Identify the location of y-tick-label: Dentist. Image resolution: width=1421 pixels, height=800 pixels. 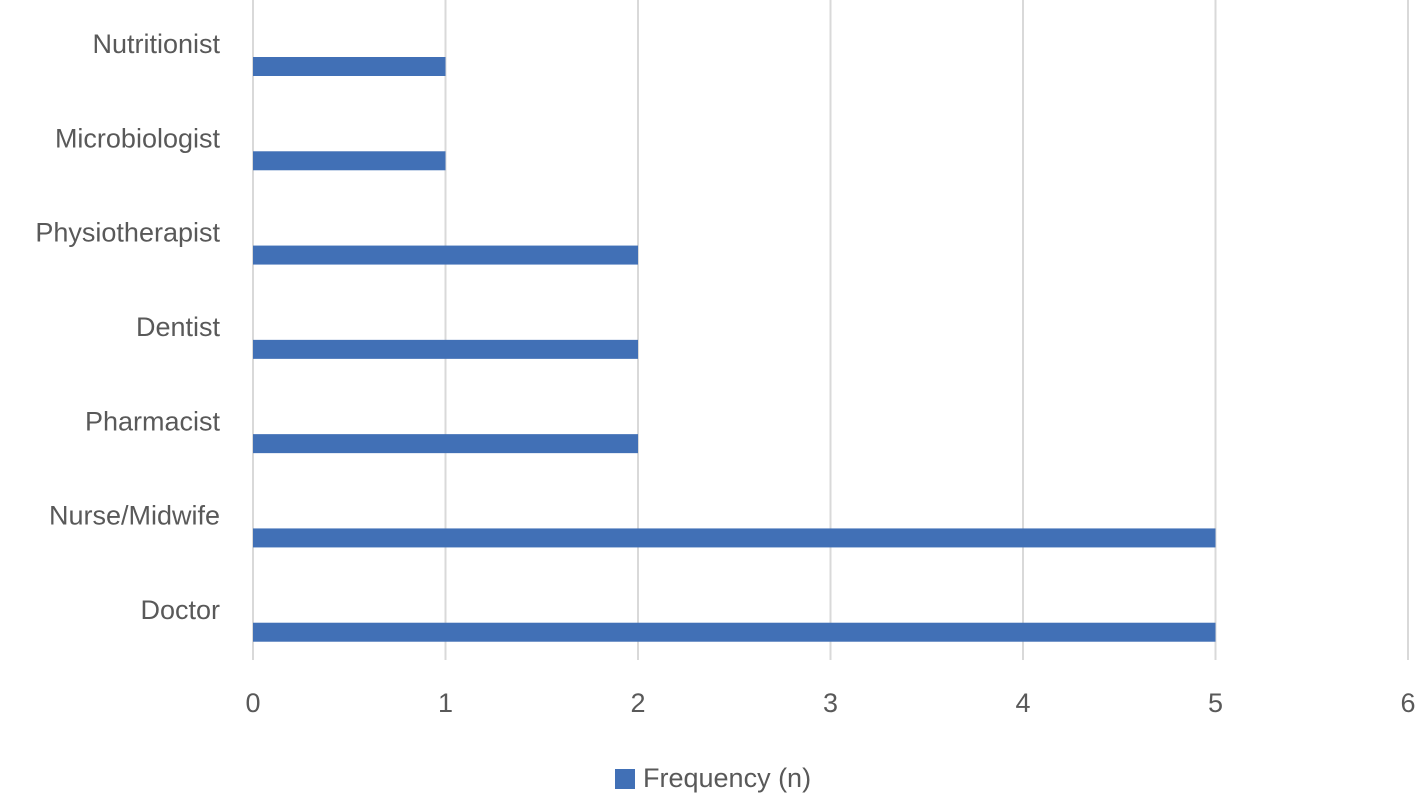
(178, 327).